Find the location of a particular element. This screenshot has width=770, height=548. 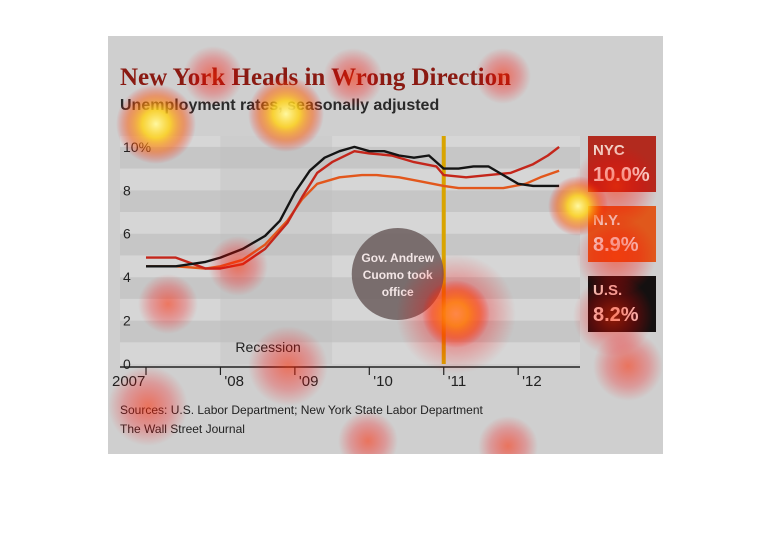

x-tick-label: '12 is located at coordinates (532, 381).